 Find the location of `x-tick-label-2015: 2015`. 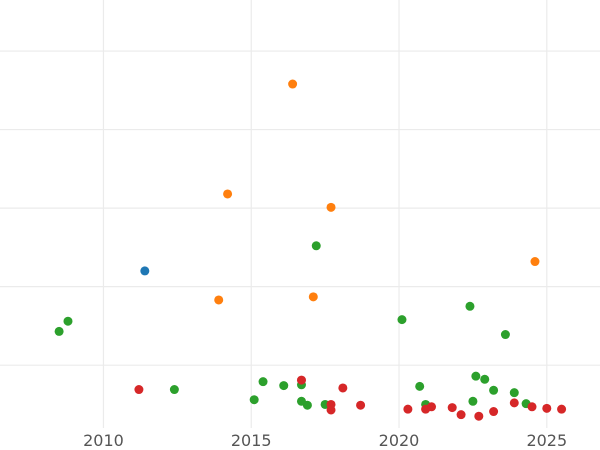

x-tick-label-2015: 2015 is located at coordinates (251, 440).